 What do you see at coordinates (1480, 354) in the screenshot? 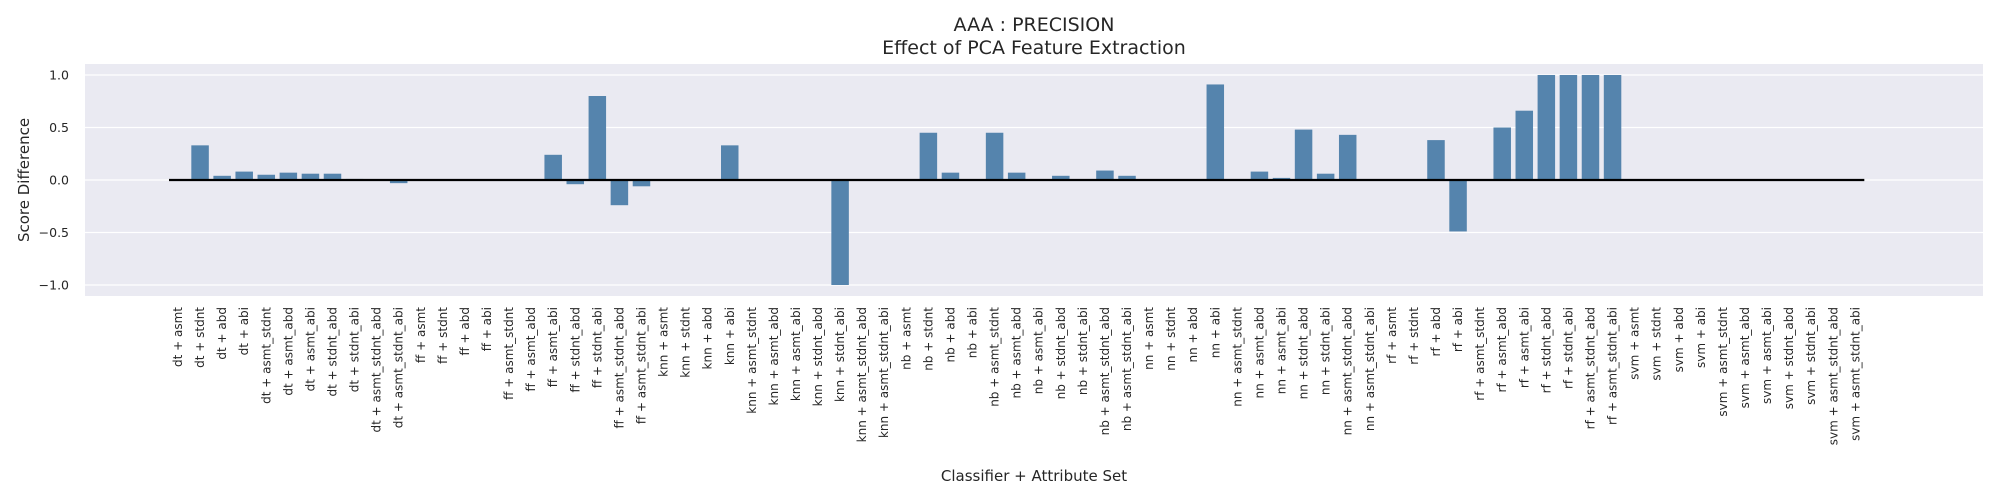
I see `x-tick-label: rf + asmt_stdnt` at bounding box center [1480, 354].